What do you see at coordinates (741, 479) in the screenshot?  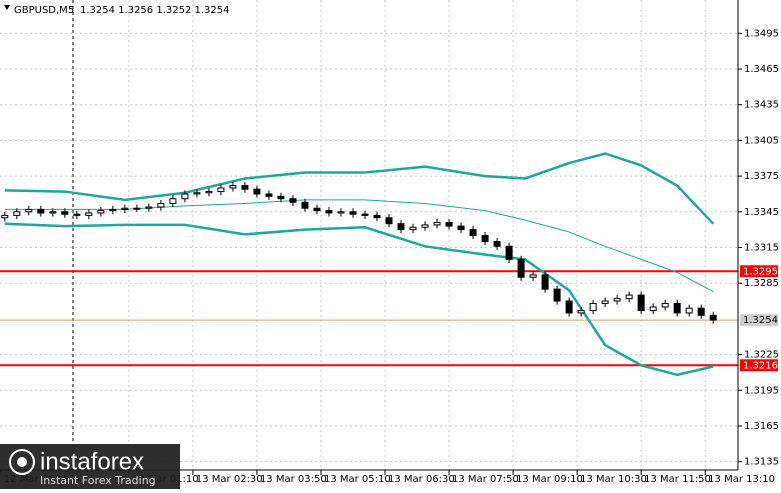 I see `x-tick-label: 13 Mar 13:10` at bounding box center [741, 479].